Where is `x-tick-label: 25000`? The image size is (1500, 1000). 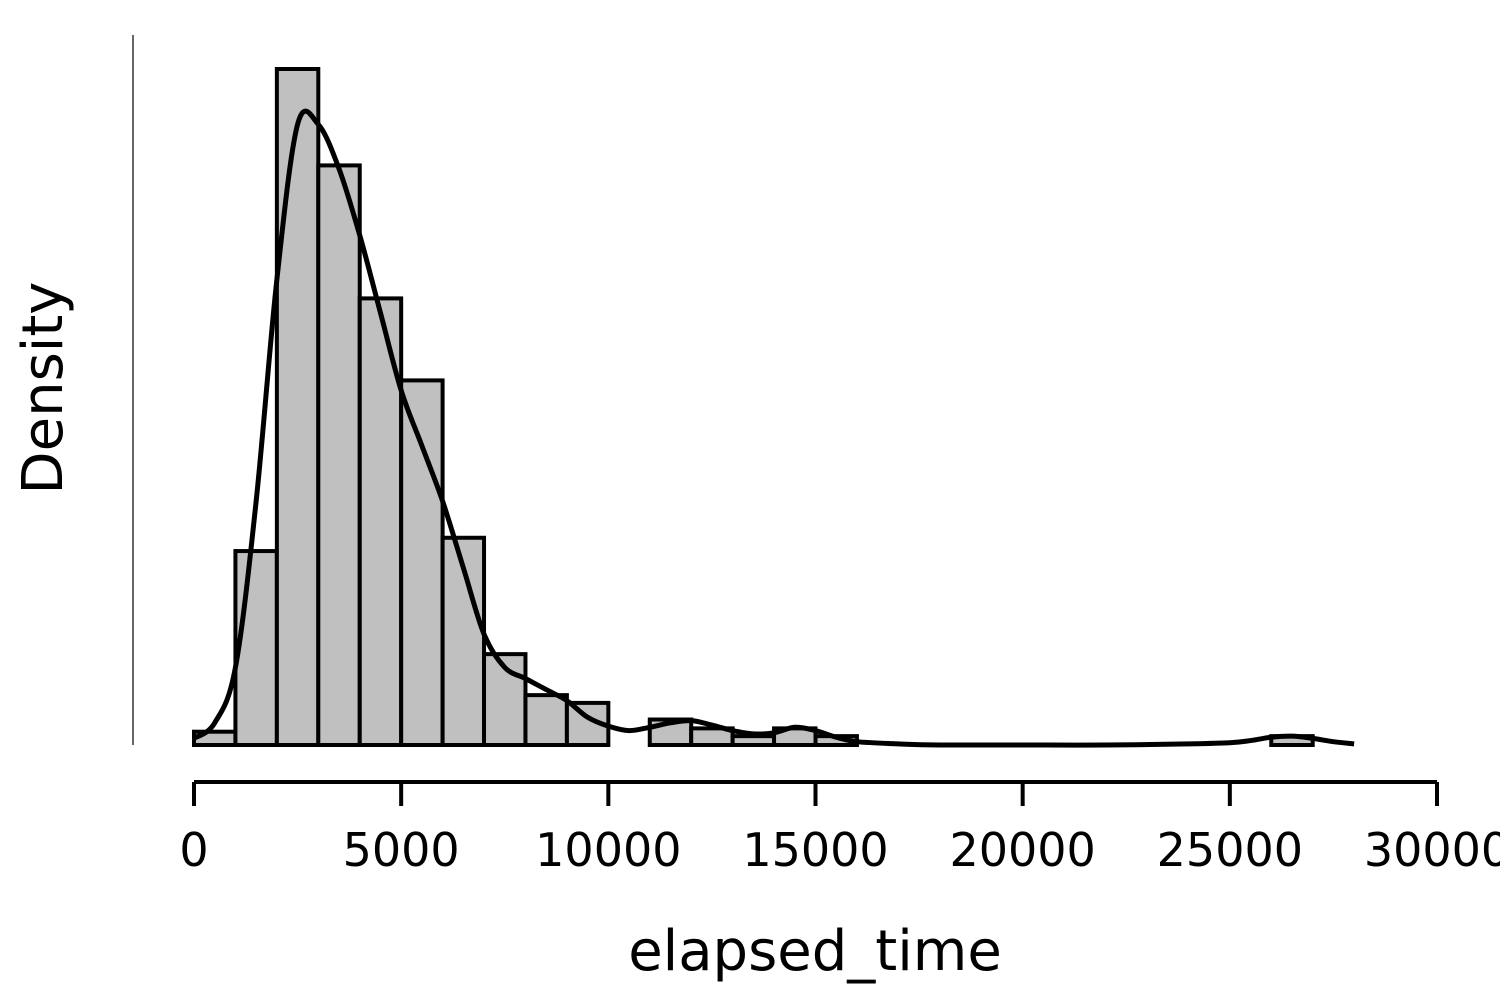 x-tick-label: 25000 is located at coordinates (1230, 850).